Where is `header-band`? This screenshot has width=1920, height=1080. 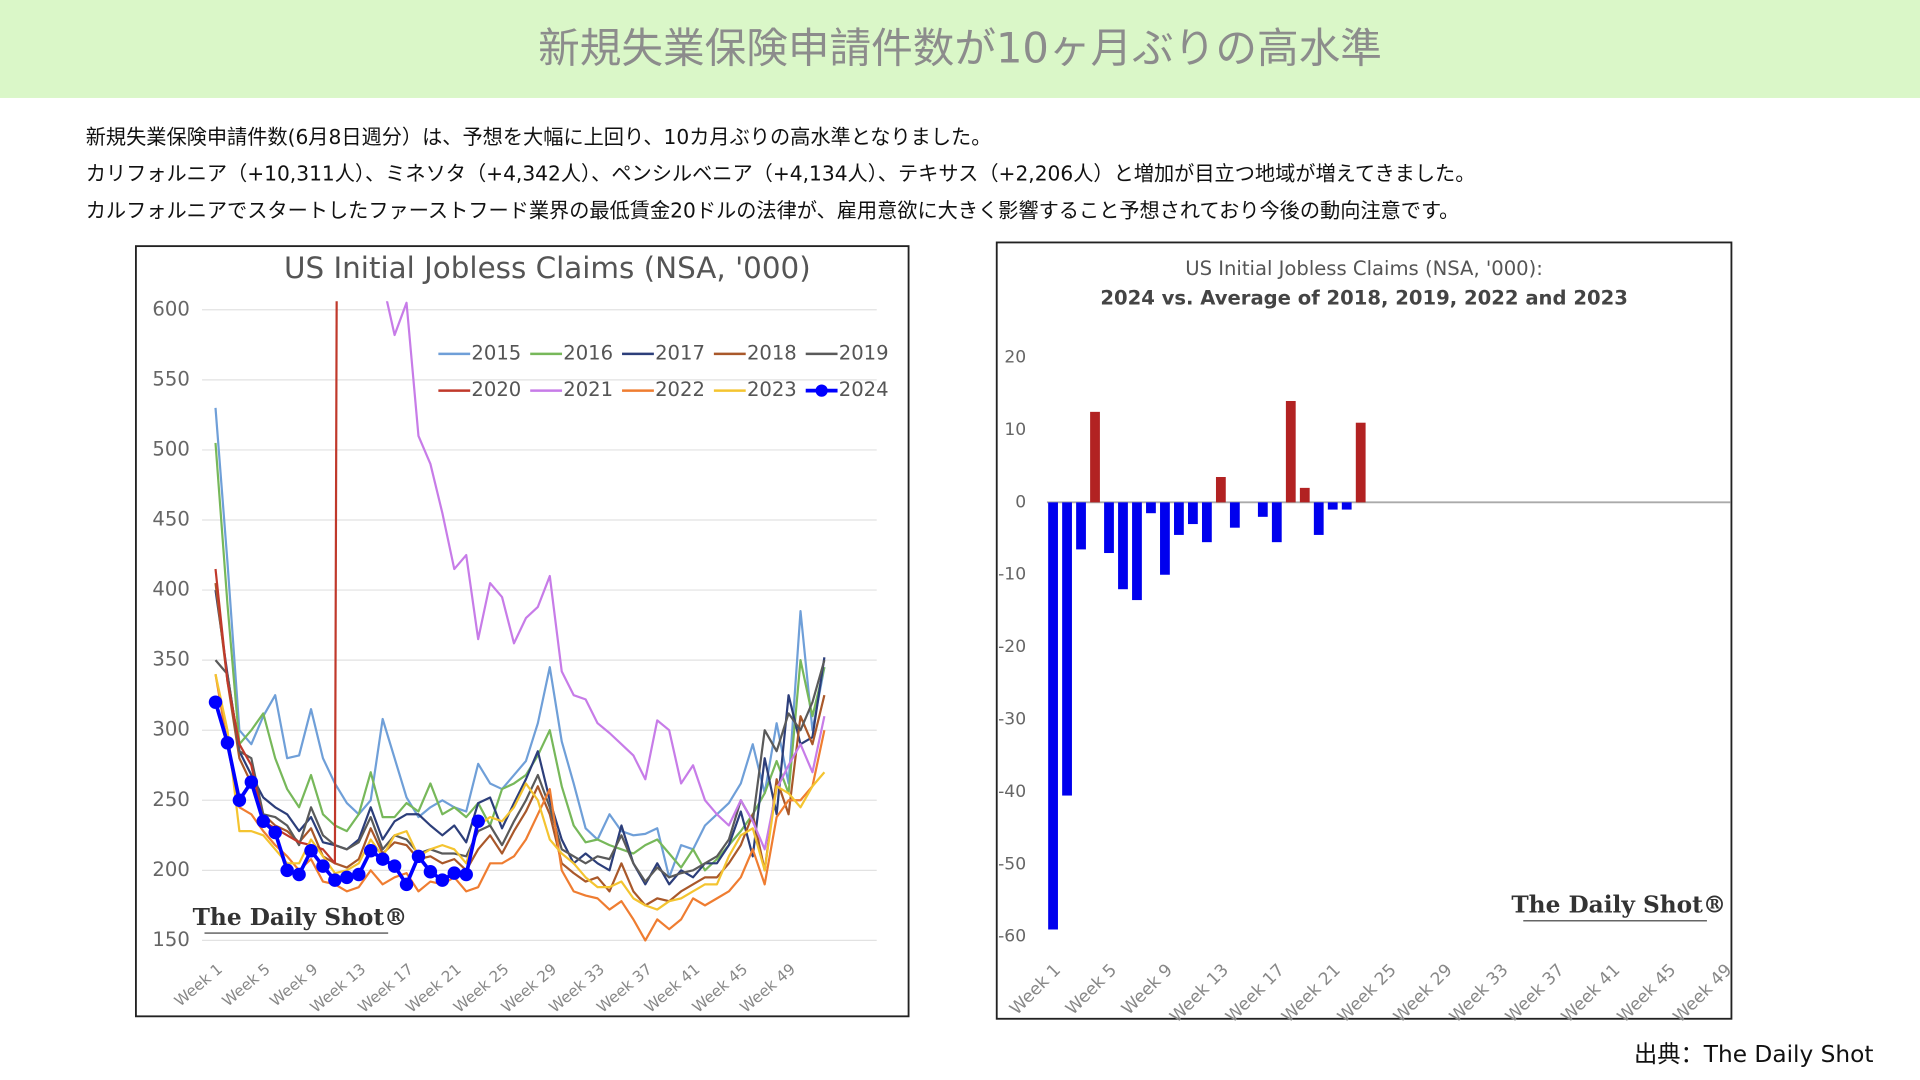 header-band is located at coordinates (960, 49).